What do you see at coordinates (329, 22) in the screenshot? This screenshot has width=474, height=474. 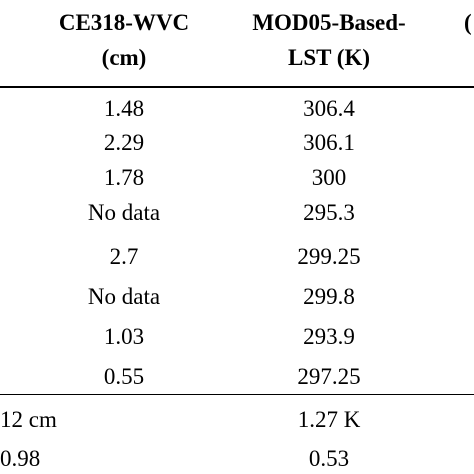 I see `header-lst-title: MOD05-Based-` at bounding box center [329, 22].